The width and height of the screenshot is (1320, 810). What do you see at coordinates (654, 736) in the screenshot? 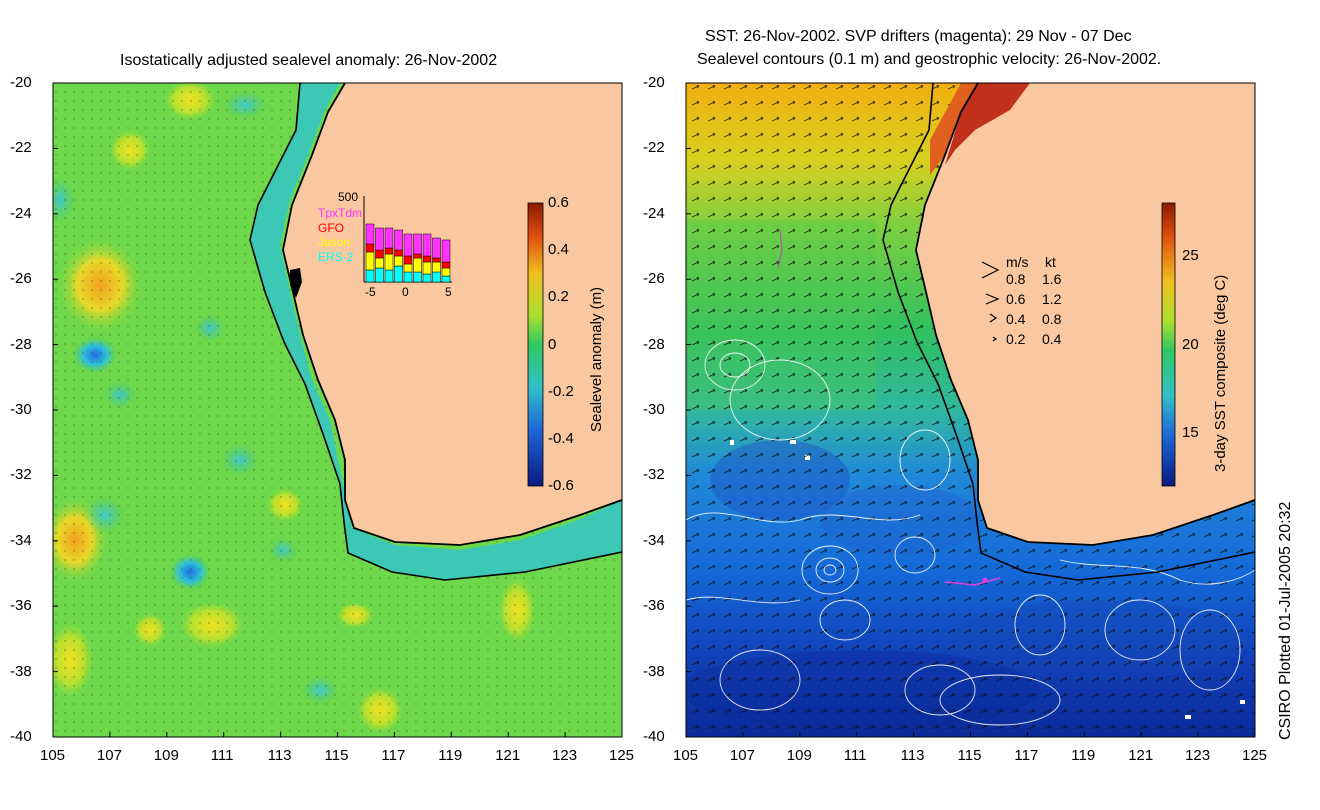
I see `right-lat-tick-label: -40` at bounding box center [654, 736].